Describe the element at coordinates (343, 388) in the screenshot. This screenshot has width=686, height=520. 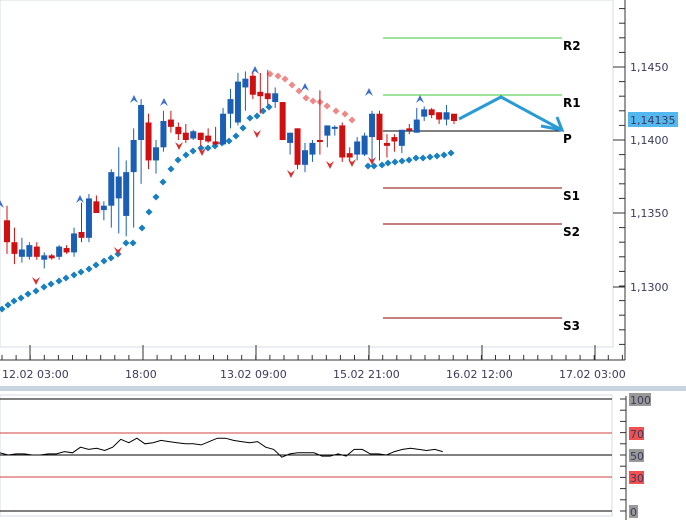
I see `pane-separator` at that location.